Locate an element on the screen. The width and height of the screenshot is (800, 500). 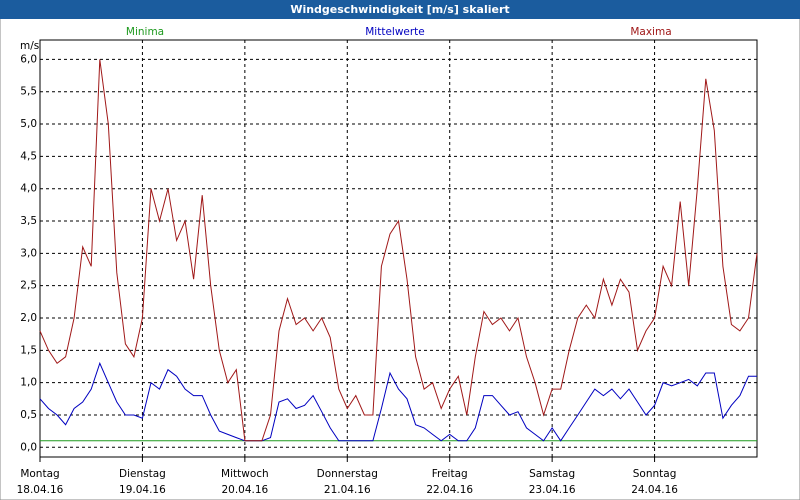
x-tick-weekday: Montag is located at coordinates (39, 474).